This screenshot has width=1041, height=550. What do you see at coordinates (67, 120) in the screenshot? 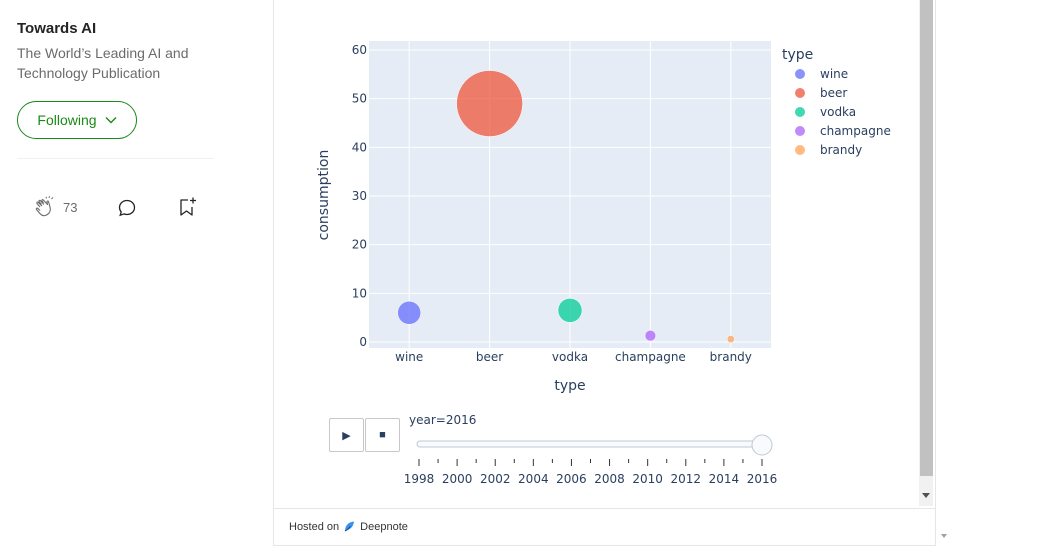
I see `following-label: Following` at bounding box center [67, 120].